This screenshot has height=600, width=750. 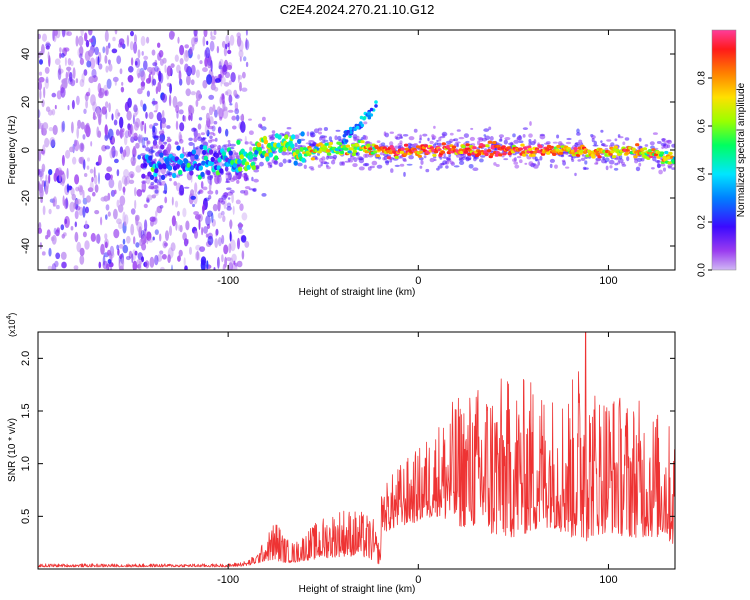 What do you see at coordinates (26, 516) in the screenshot?
I see `snr-y-tick-label: 0.5` at bounding box center [26, 516].